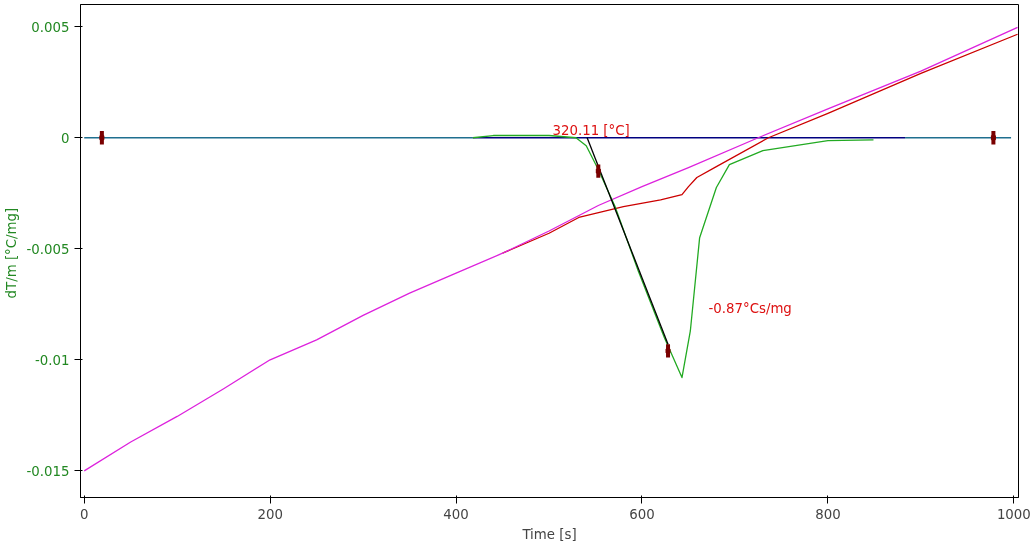 The image size is (1032, 544). I want to click on x-tick-label: 1000, so click(1013, 514).